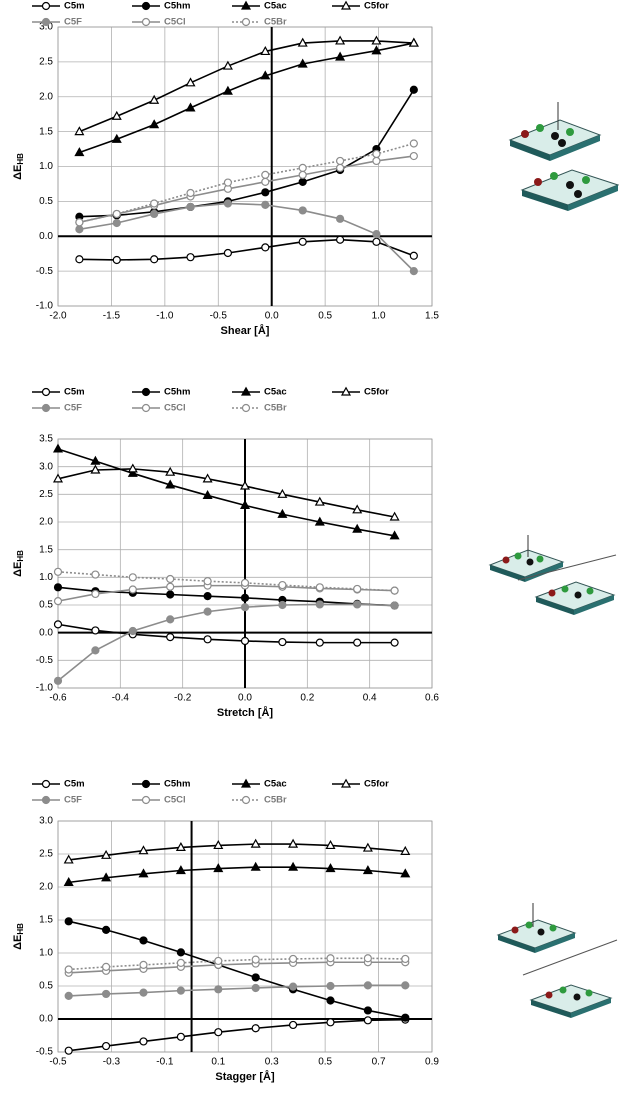  Describe the element at coordinates (46, 887) in the screenshot. I see `y-tick-label: 2.0` at that location.